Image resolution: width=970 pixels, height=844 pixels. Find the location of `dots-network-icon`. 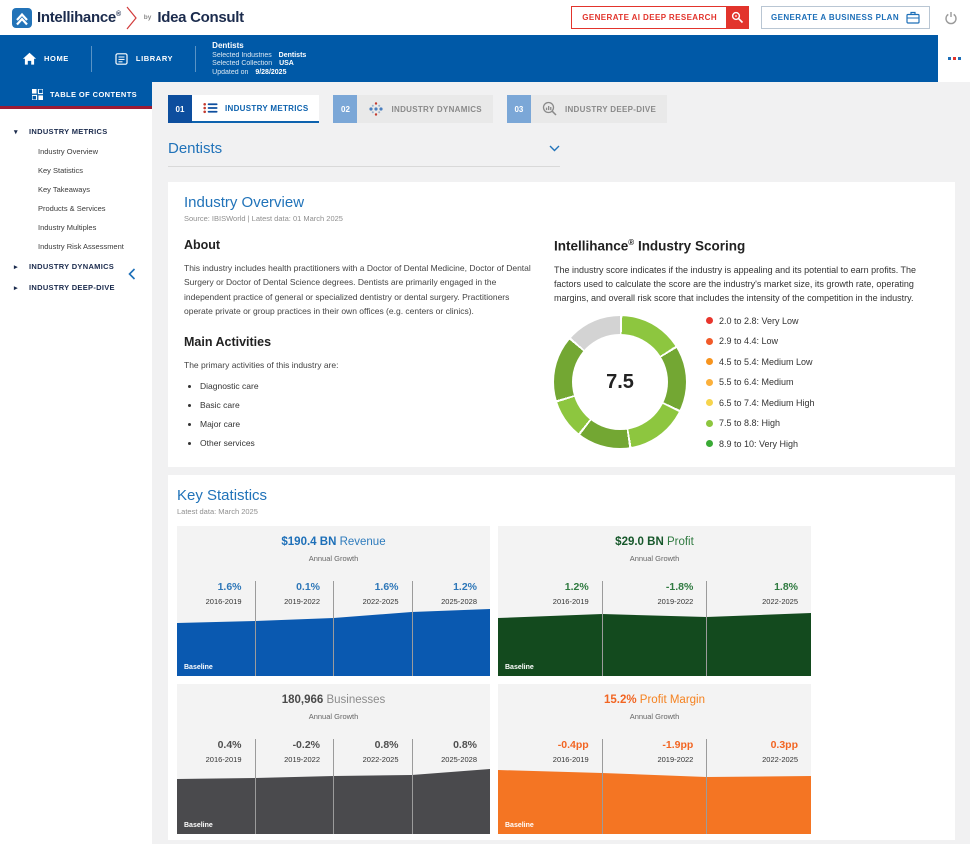

dots-network-icon is located at coordinates (376, 109).